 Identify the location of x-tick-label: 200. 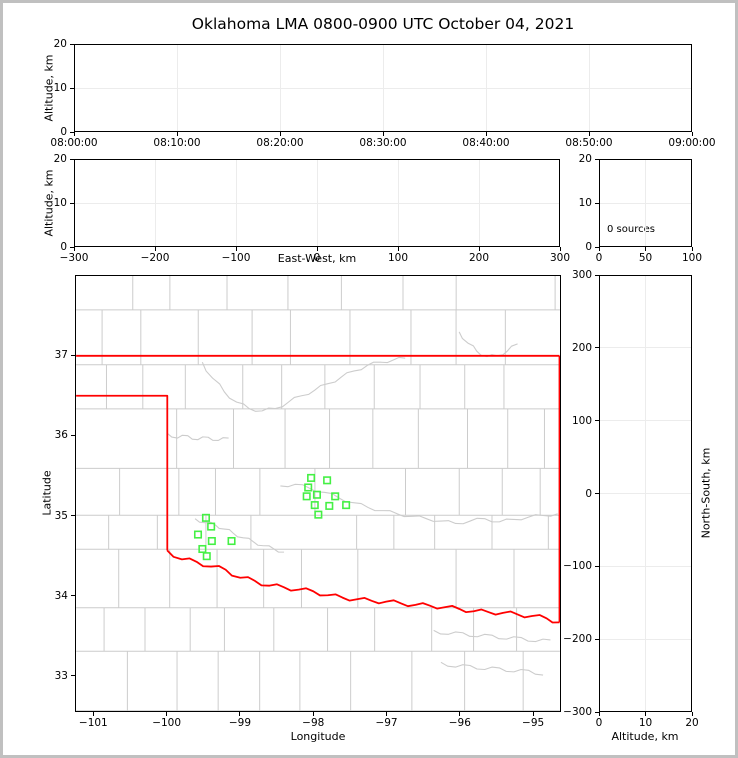
(479, 258).